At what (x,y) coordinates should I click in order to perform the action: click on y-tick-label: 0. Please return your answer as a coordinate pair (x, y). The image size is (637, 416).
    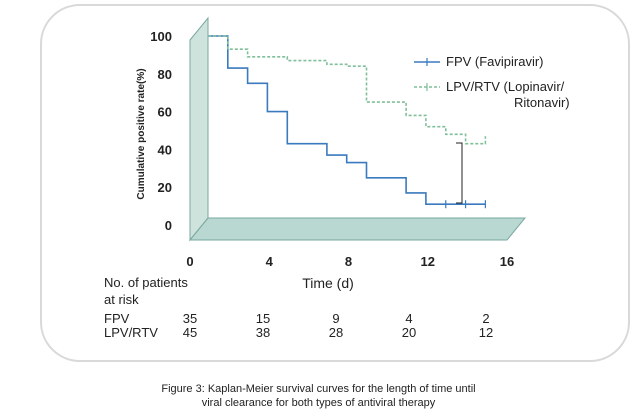
    Looking at the image, I should click on (168, 225).